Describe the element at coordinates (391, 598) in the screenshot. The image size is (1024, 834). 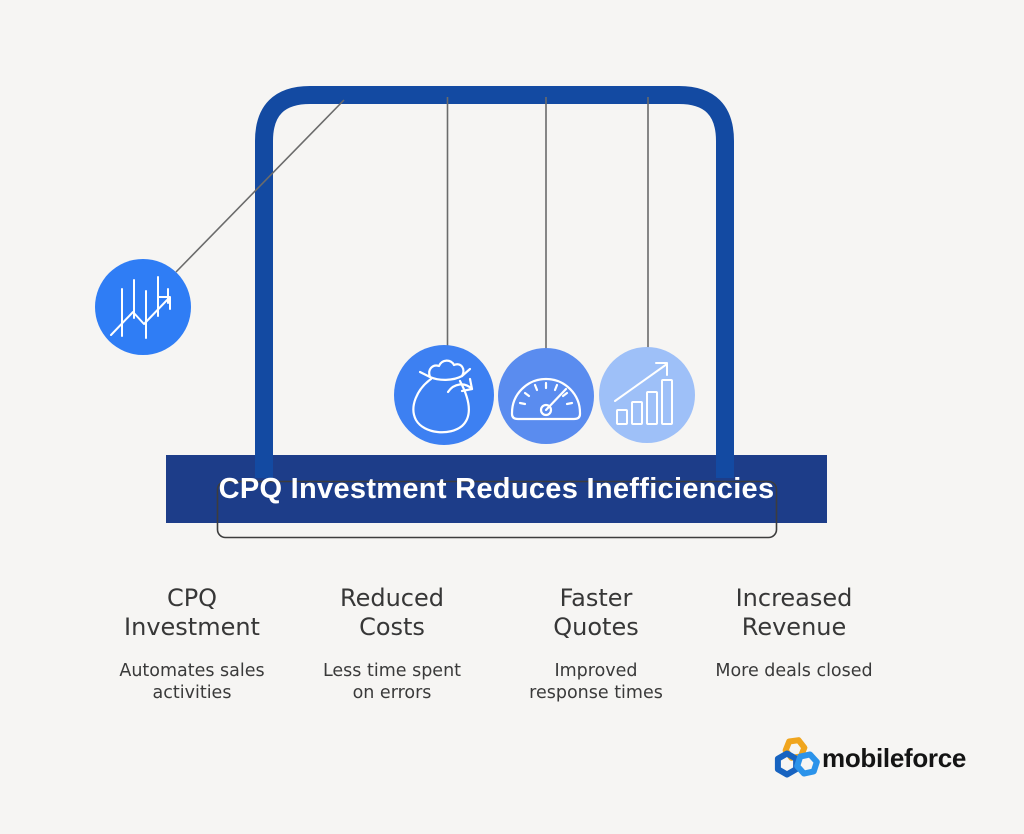
I see `heading-line: Reduced` at that location.